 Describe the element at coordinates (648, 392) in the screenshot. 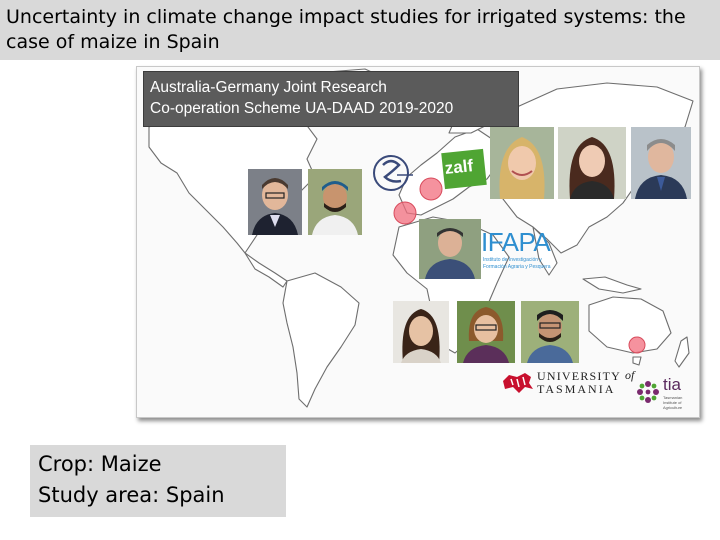

I see `tia-flower-icon` at that location.